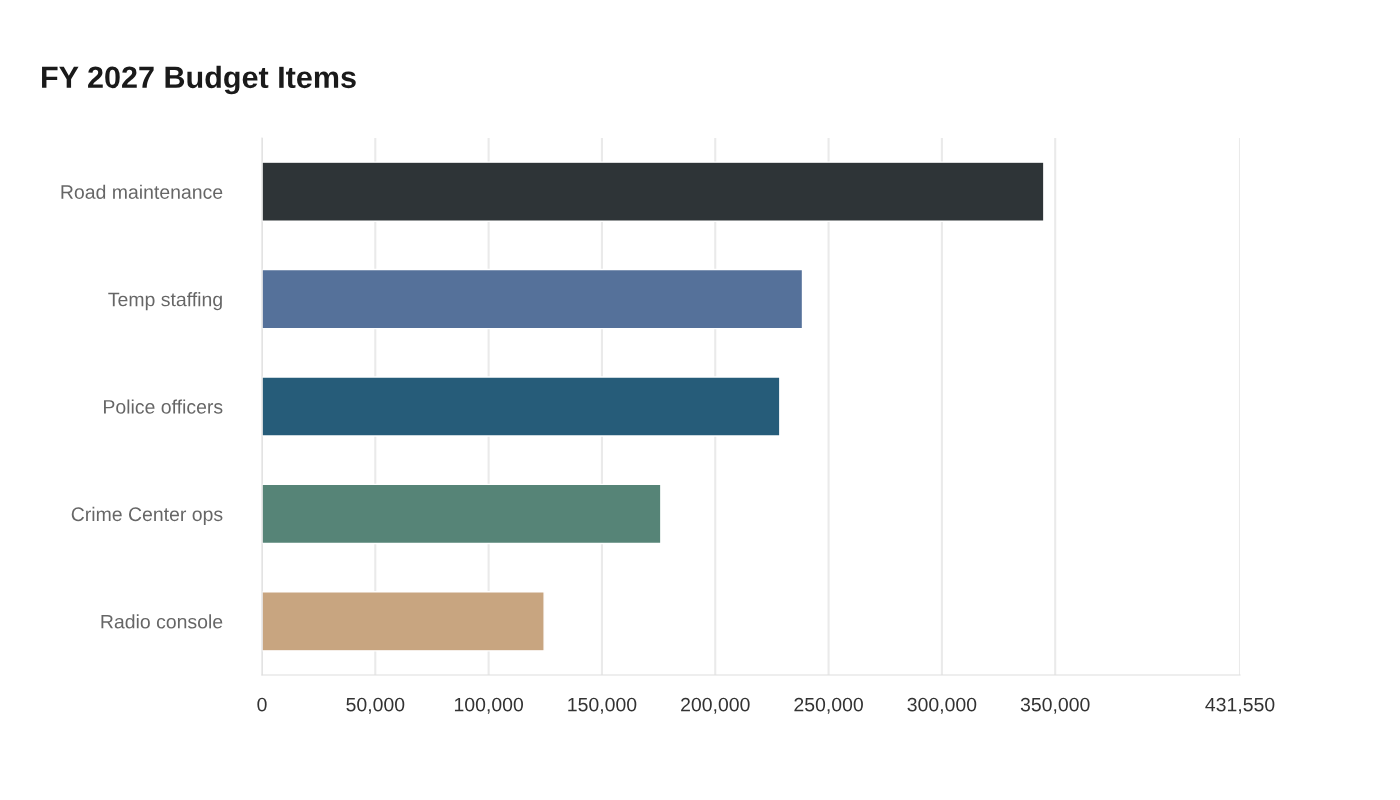 Image resolution: width=1400 pixels, height=800 pixels. Describe the element at coordinates (165, 301) in the screenshot. I see `y-tick-label: Temp staffing` at that location.